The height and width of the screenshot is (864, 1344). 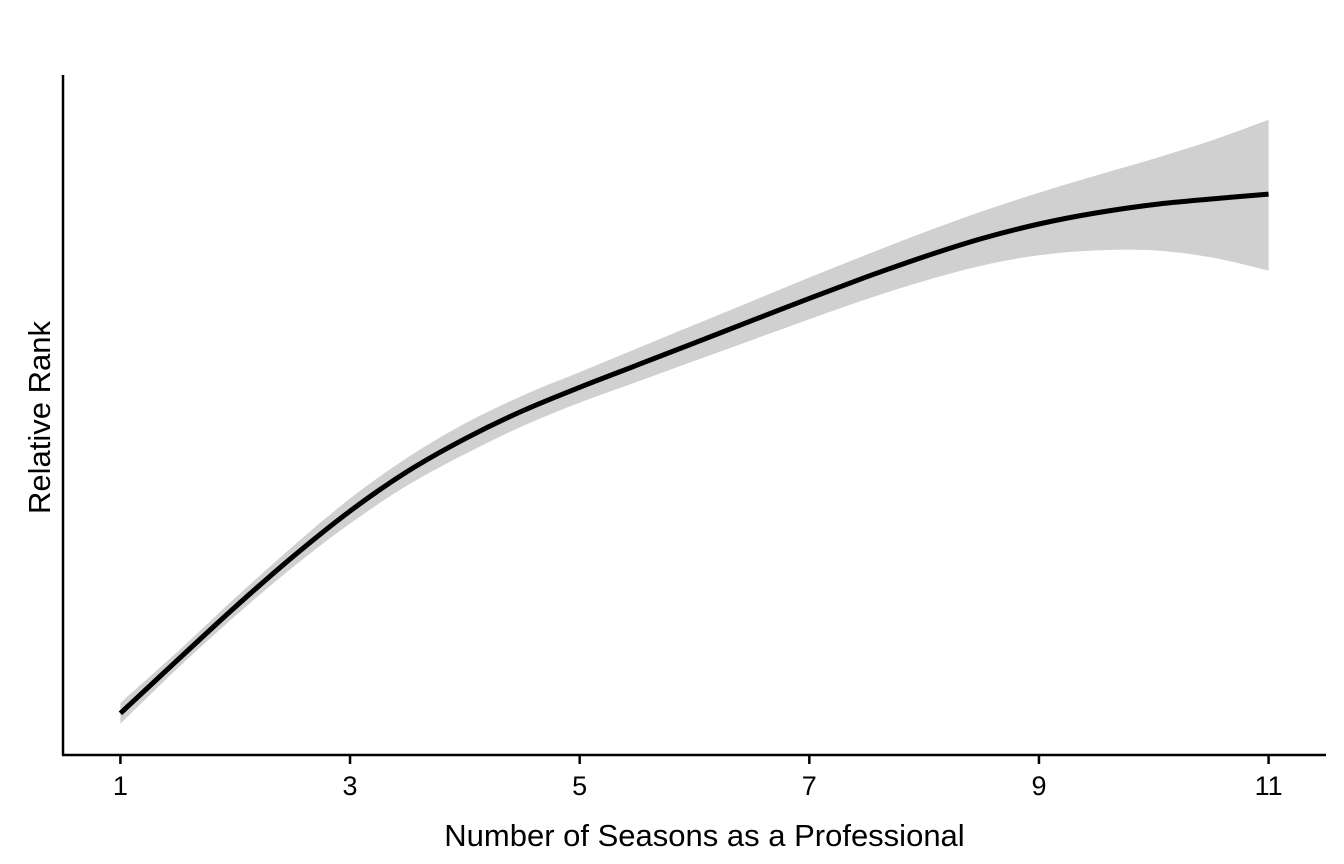 I want to click on x-tick-label: 9, so click(x=1038, y=786).